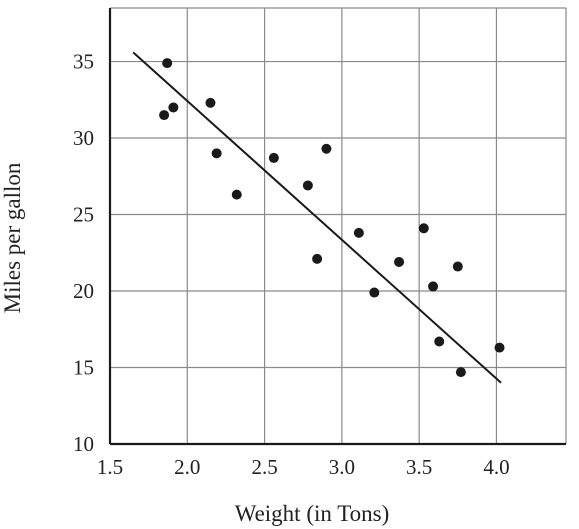 This screenshot has width=579, height=529. What do you see at coordinates (342, 467) in the screenshot?
I see `x-tick-label: 3.0` at bounding box center [342, 467].